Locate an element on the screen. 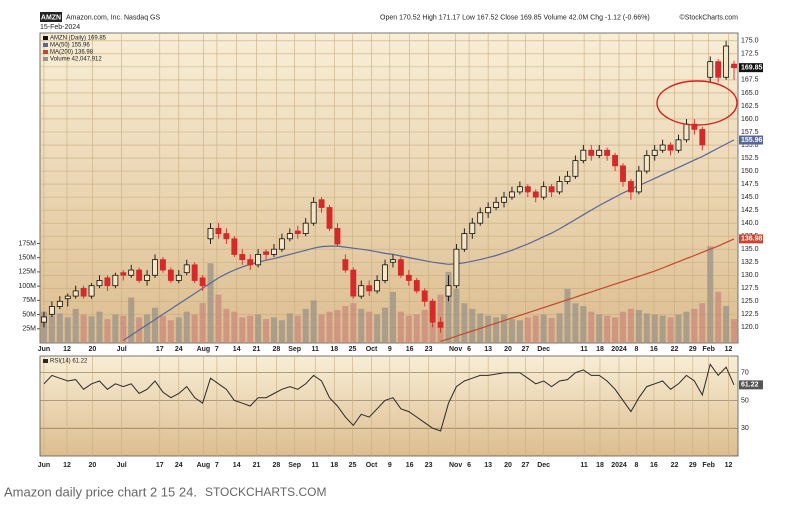 Image resolution: width=800 pixels, height=514 pixels. date: 15-Feb-2024 is located at coordinates (60, 27).